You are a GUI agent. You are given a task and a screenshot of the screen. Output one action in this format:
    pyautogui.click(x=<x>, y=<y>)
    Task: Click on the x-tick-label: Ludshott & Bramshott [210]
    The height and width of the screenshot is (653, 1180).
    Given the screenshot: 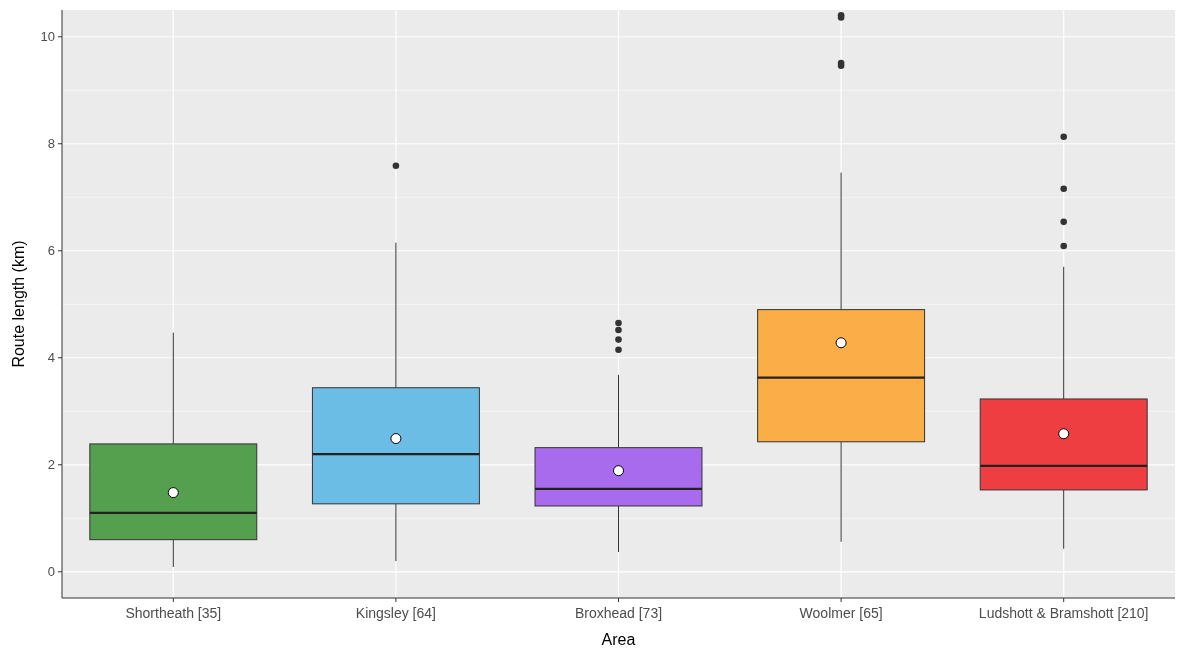 What is the action you would take?
    pyautogui.click(x=1063, y=613)
    